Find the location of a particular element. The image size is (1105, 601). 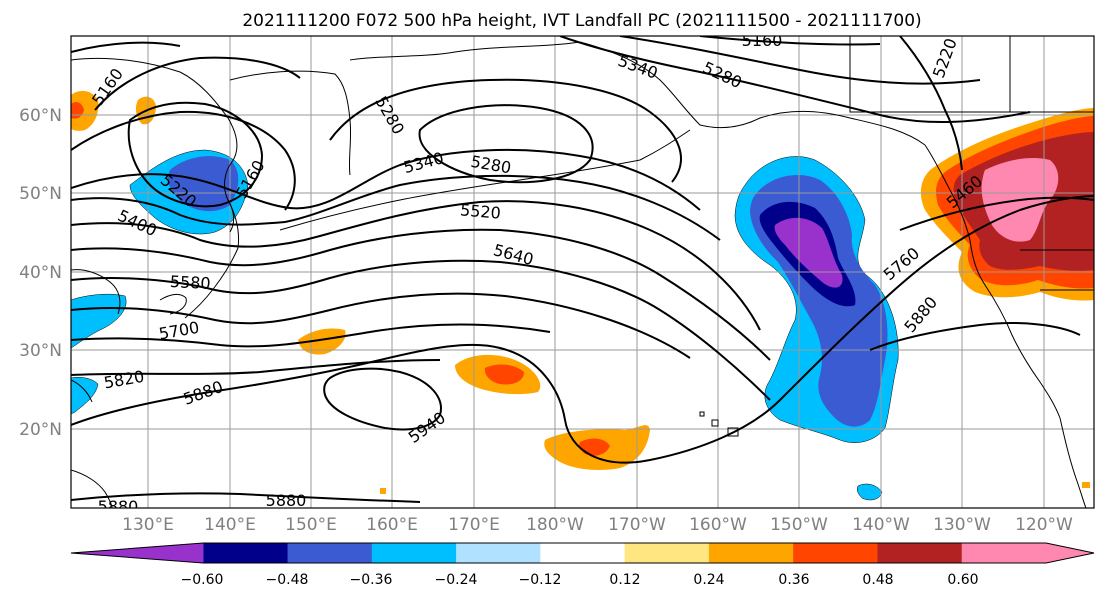

colorbar-extend-high is located at coordinates (1070, 553).